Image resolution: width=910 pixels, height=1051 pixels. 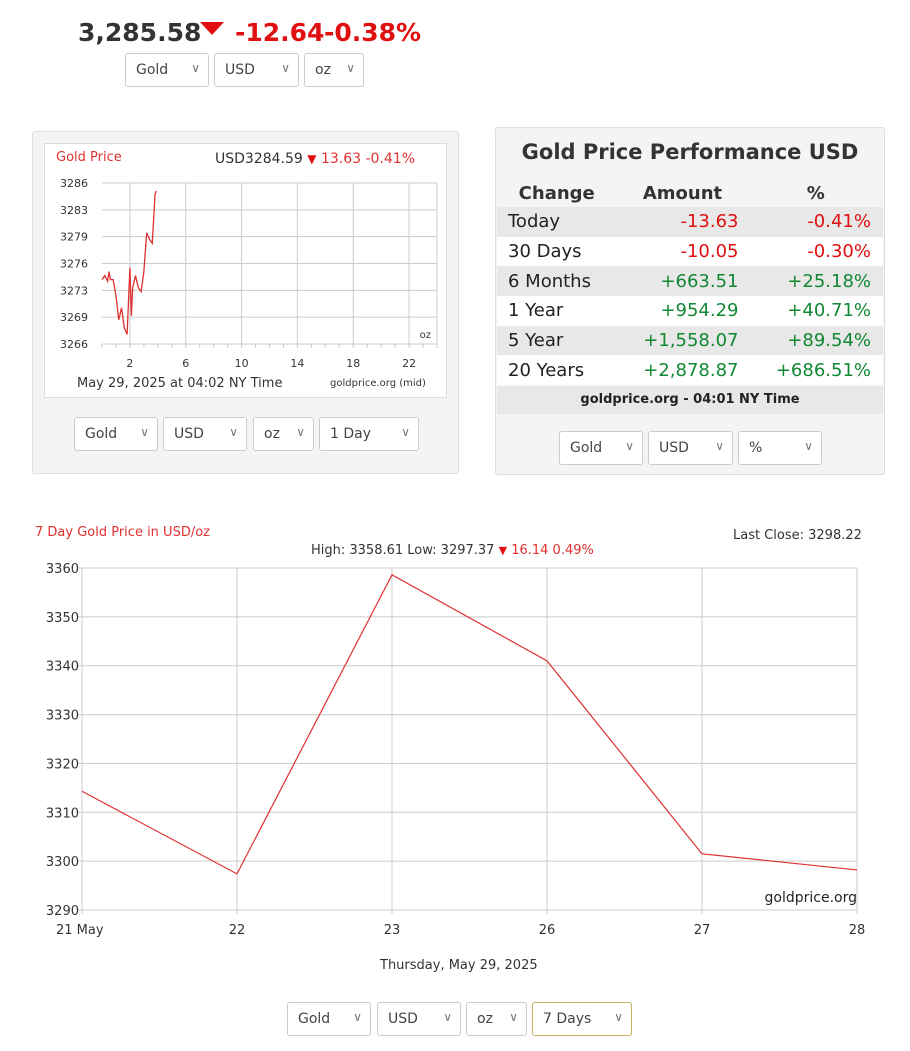 I want to click on performance-panel, so click(x=690, y=301).